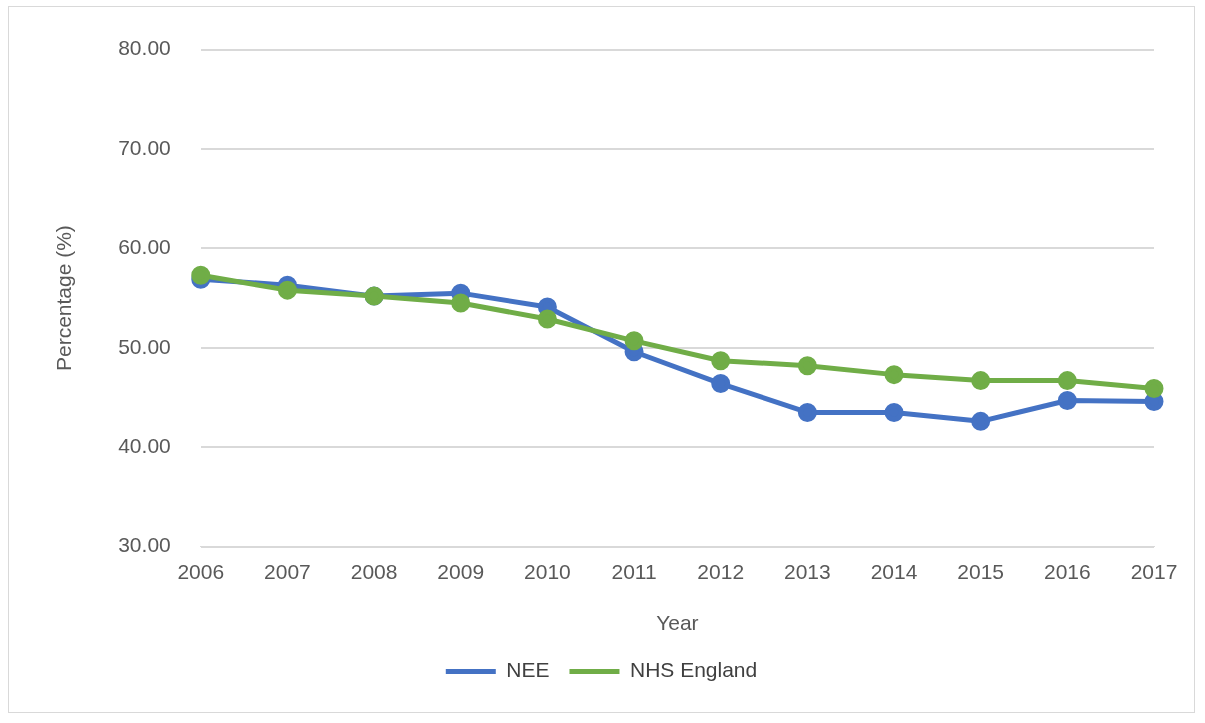 The width and height of the screenshot is (1205, 723). What do you see at coordinates (981, 571) in the screenshot?
I see `x-tick-label: 2015` at bounding box center [981, 571].